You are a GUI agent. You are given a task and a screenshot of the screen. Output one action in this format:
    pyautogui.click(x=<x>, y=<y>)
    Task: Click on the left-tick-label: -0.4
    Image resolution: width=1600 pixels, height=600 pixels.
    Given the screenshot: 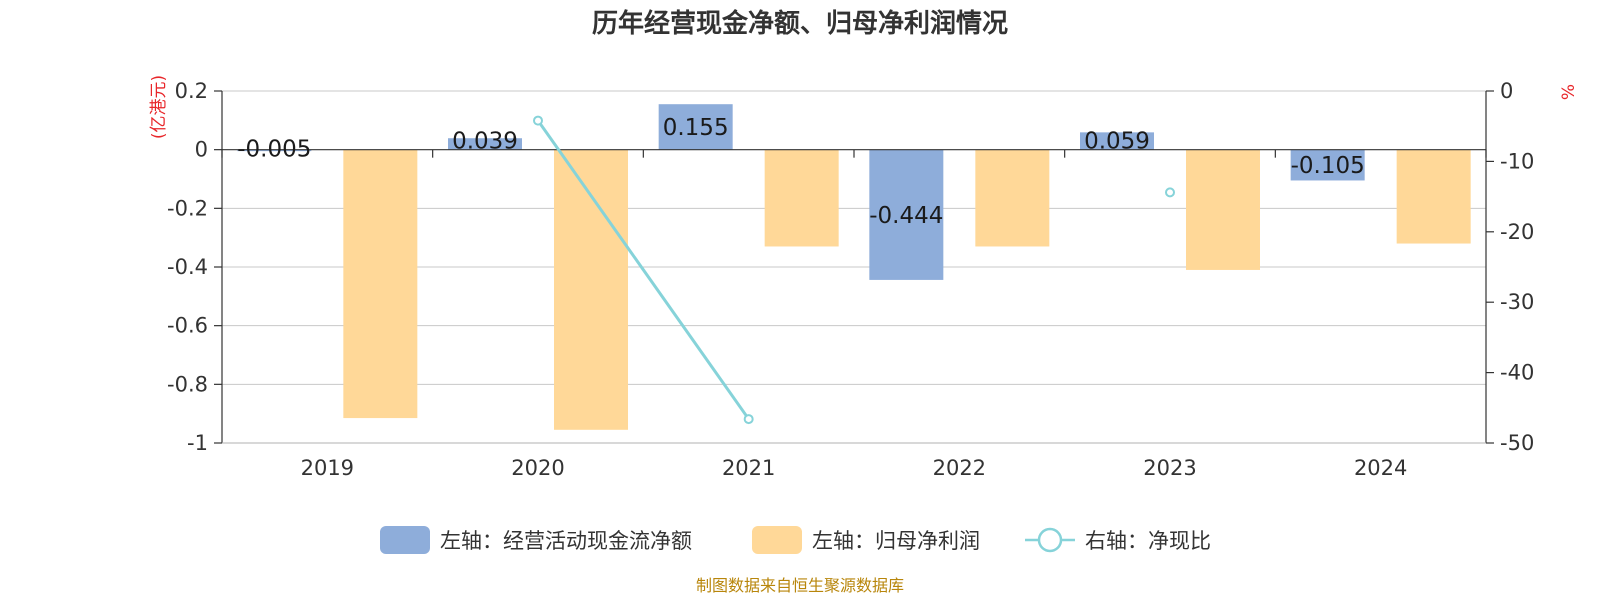 What is the action you would take?
    pyautogui.click(x=187, y=267)
    